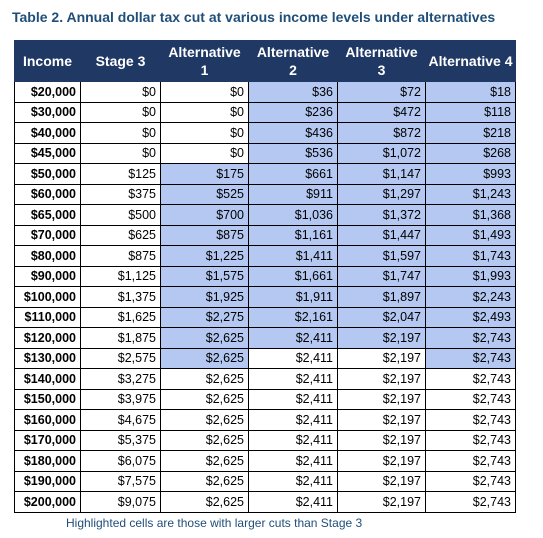 Image resolution: width=543 pixels, height=538 pixels. What do you see at coordinates (293, 112) in the screenshot?
I see `value-cell: $236` at bounding box center [293, 112].